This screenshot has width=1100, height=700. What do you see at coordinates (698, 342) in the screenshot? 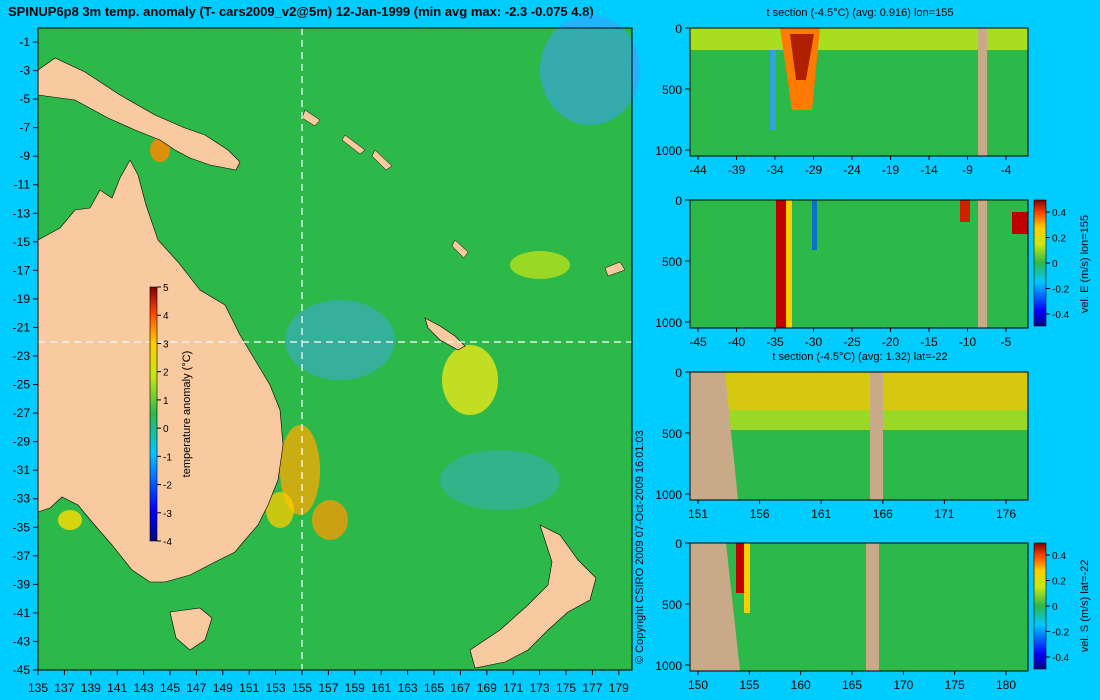
I see `panel-x-tick: -45` at bounding box center [698, 342].